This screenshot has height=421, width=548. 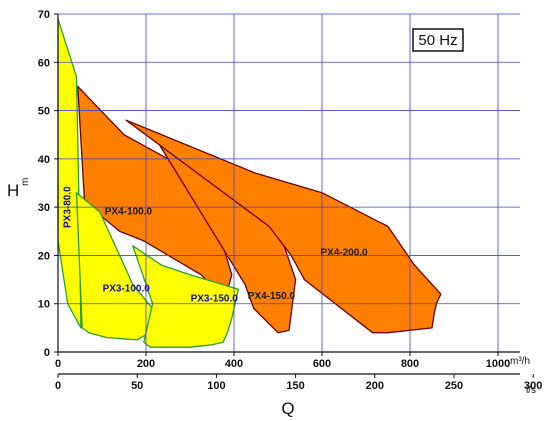 I want to click on x-tick-label-m3h: 800, so click(x=410, y=364).